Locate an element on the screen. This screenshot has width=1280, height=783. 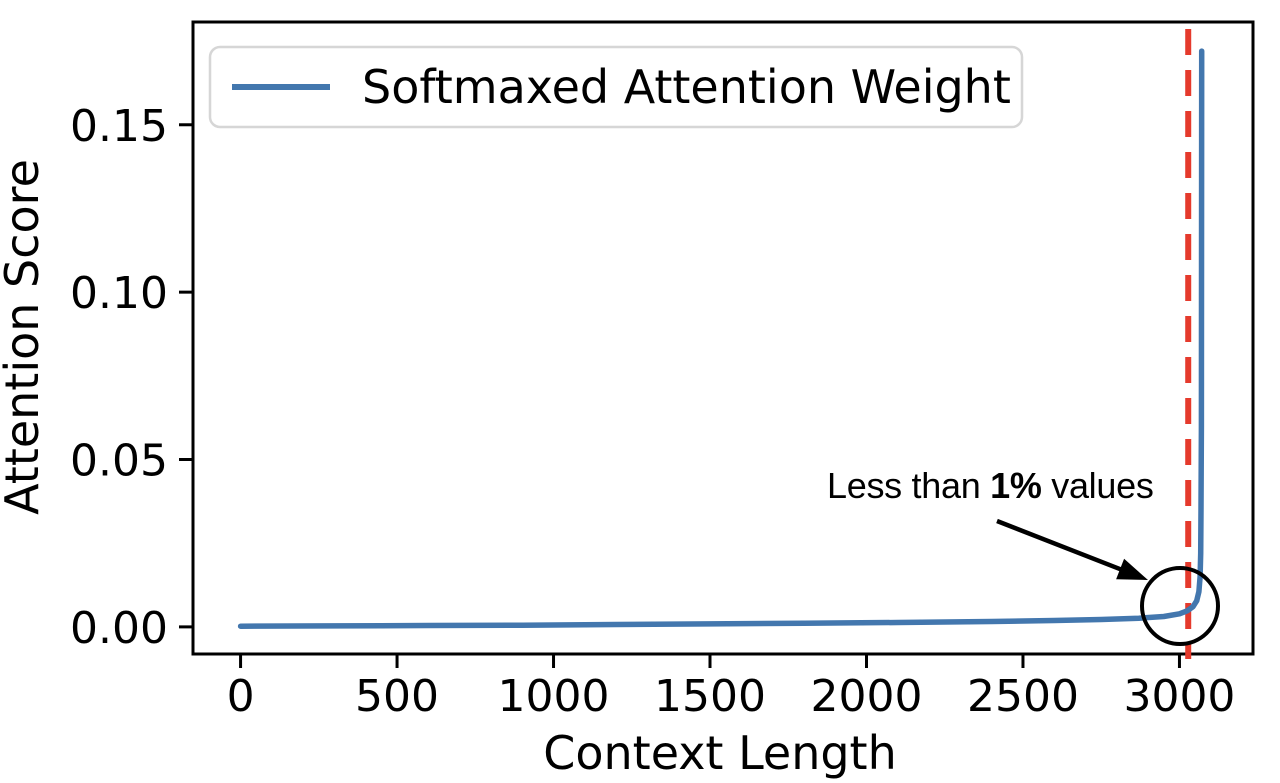
y-tick-label: 0.05 is located at coordinates (119, 461).